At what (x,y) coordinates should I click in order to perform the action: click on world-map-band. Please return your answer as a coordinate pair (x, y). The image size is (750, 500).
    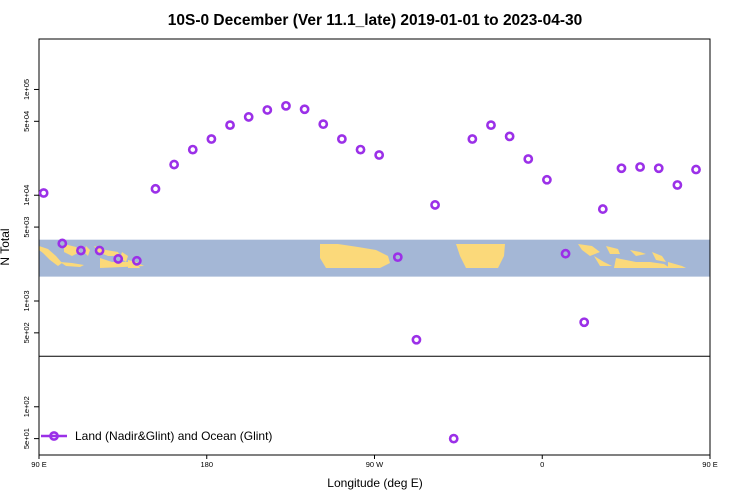
    Looking at the image, I should click on (374, 258).